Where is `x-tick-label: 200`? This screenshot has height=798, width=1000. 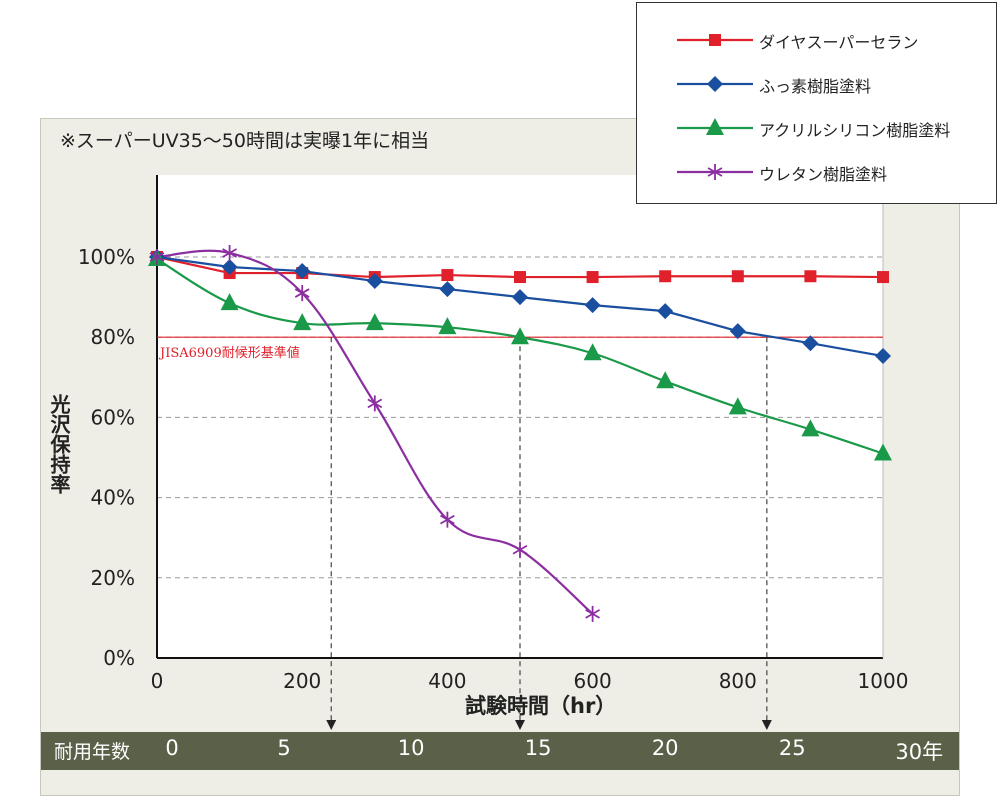
x-tick-label: 200 is located at coordinates (302, 681).